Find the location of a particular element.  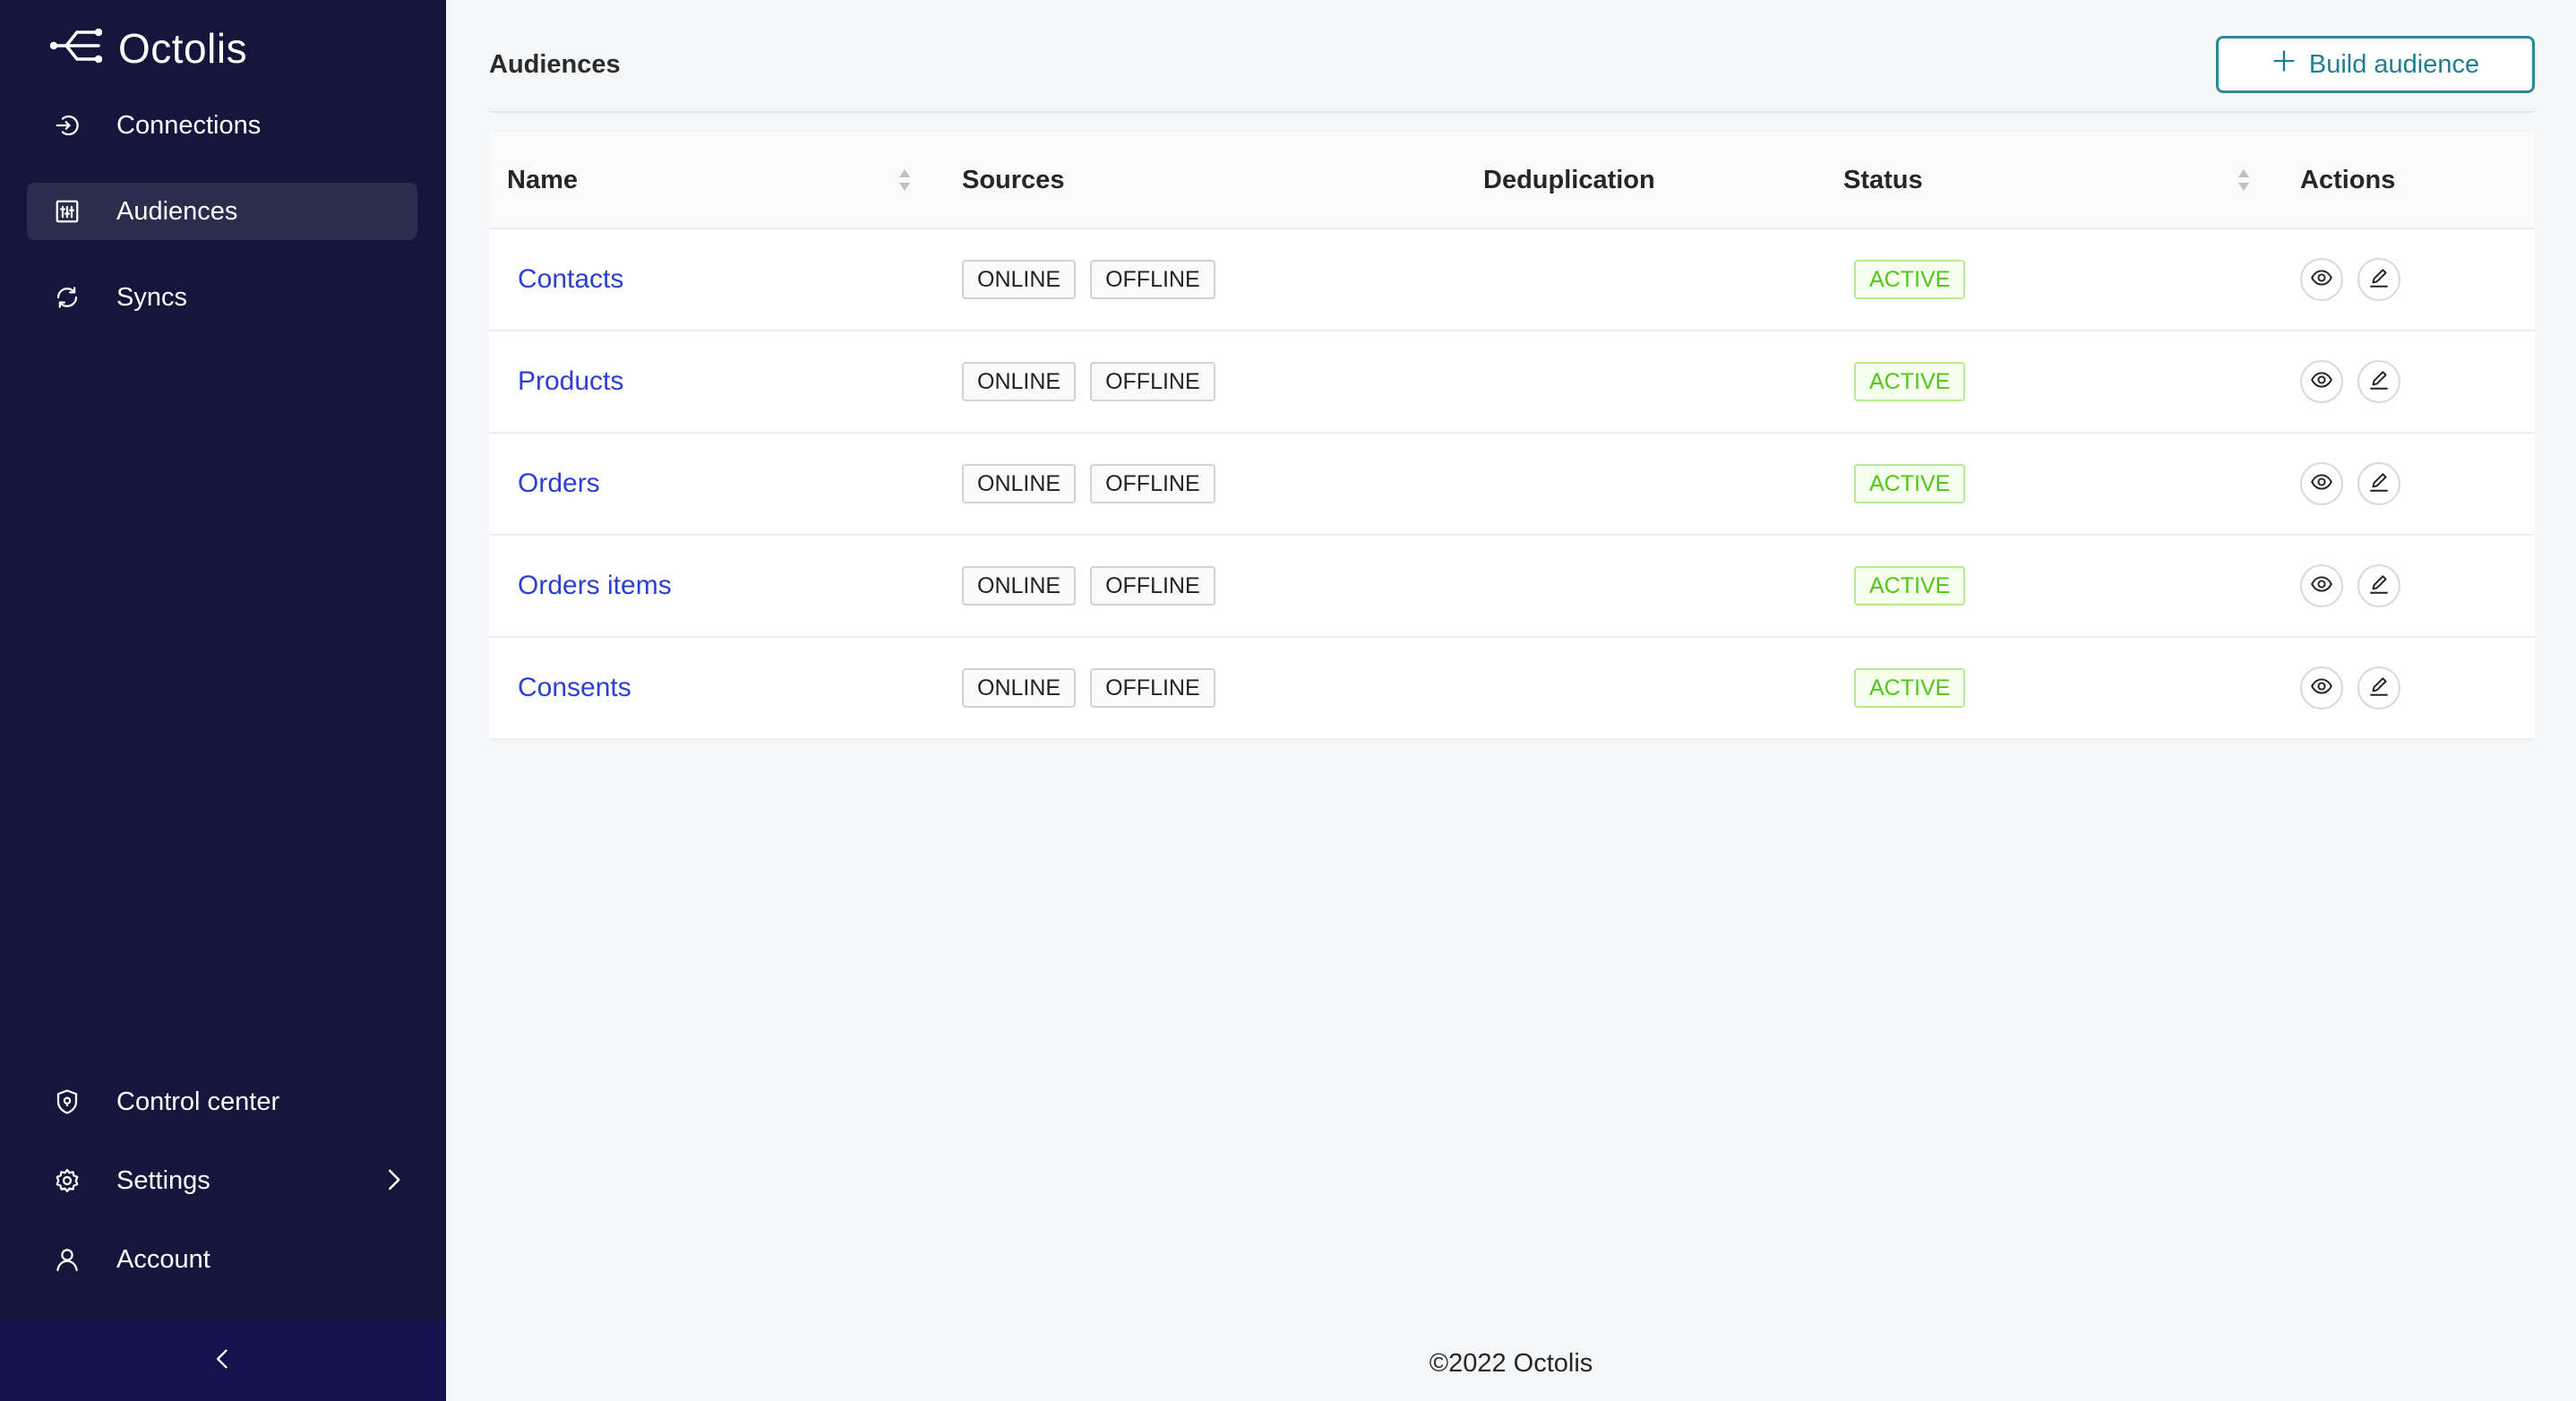

sidebar-item-label: Control center is located at coordinates (198, 1101).